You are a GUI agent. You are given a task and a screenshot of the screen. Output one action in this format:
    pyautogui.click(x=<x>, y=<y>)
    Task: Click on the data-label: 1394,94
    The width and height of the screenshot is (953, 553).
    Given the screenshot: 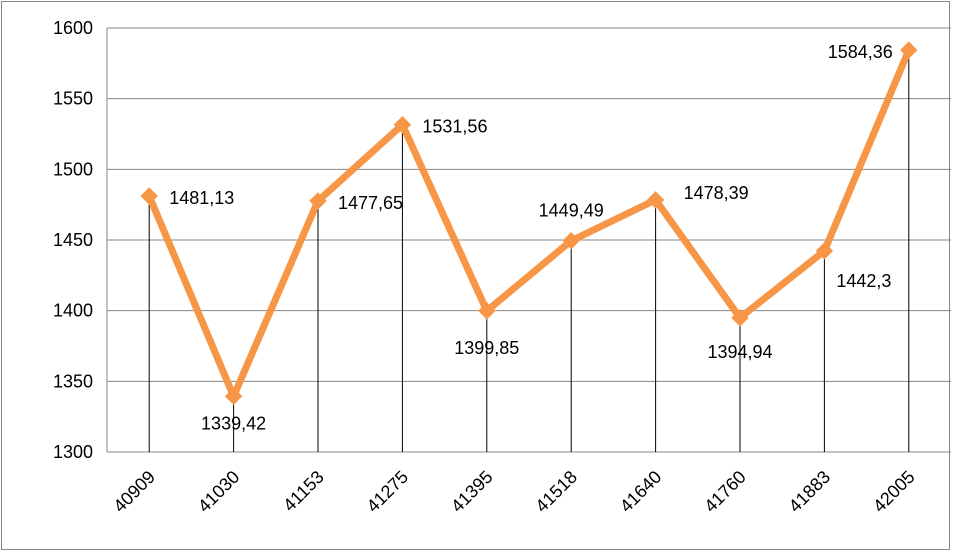 What is the action you would take?
    pyautogui.click(x=739, y=352)
    